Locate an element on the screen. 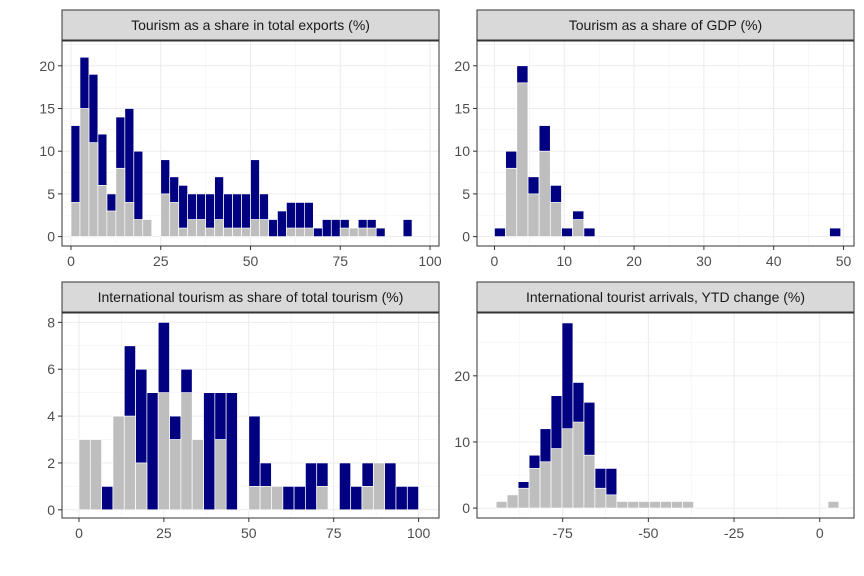  y-tick-label: 4 is located at coordinates (51, 416).